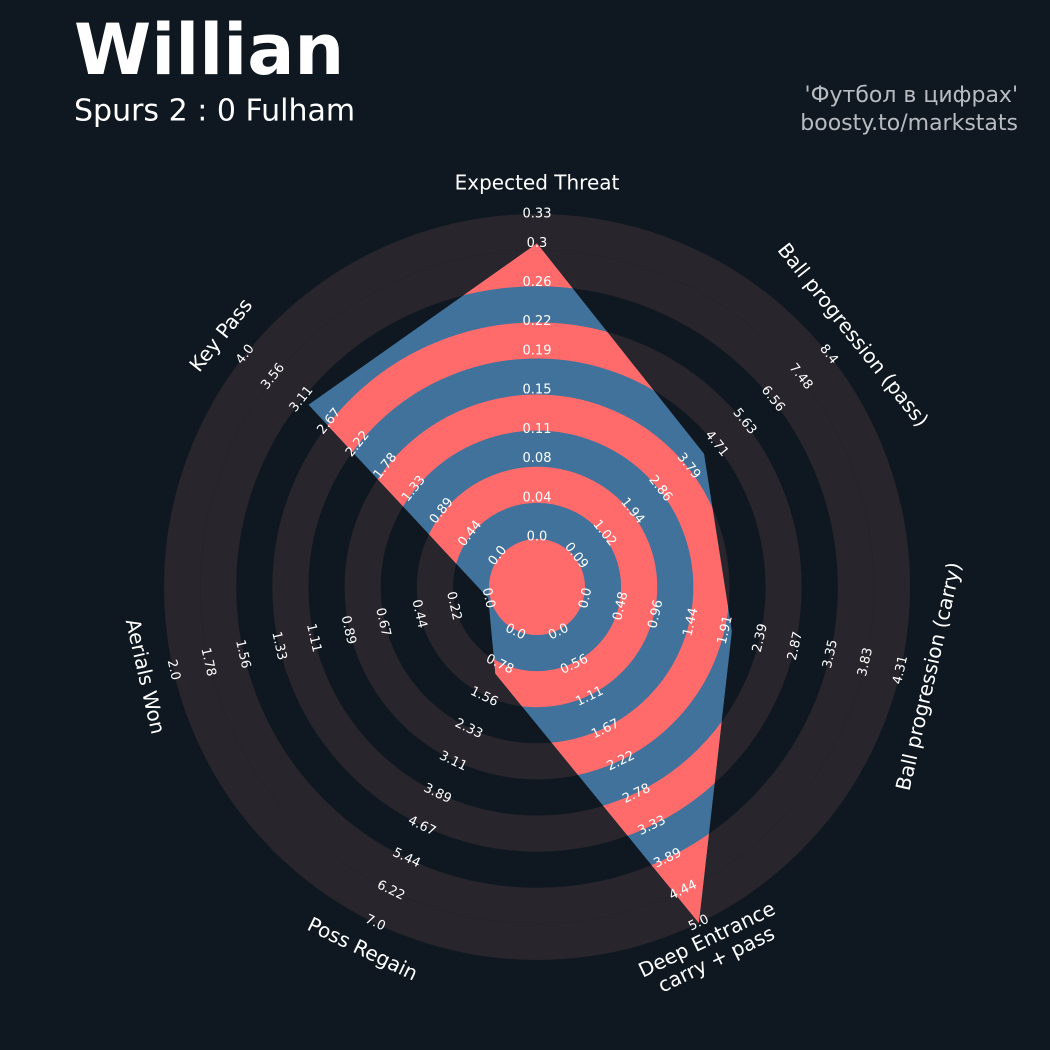 This screenshot has height=1050, width=1050. What do you see at coordinates (537, 390) in the screenshot?
I see `tick-label: 0.15` at bounding box center [537, 390].